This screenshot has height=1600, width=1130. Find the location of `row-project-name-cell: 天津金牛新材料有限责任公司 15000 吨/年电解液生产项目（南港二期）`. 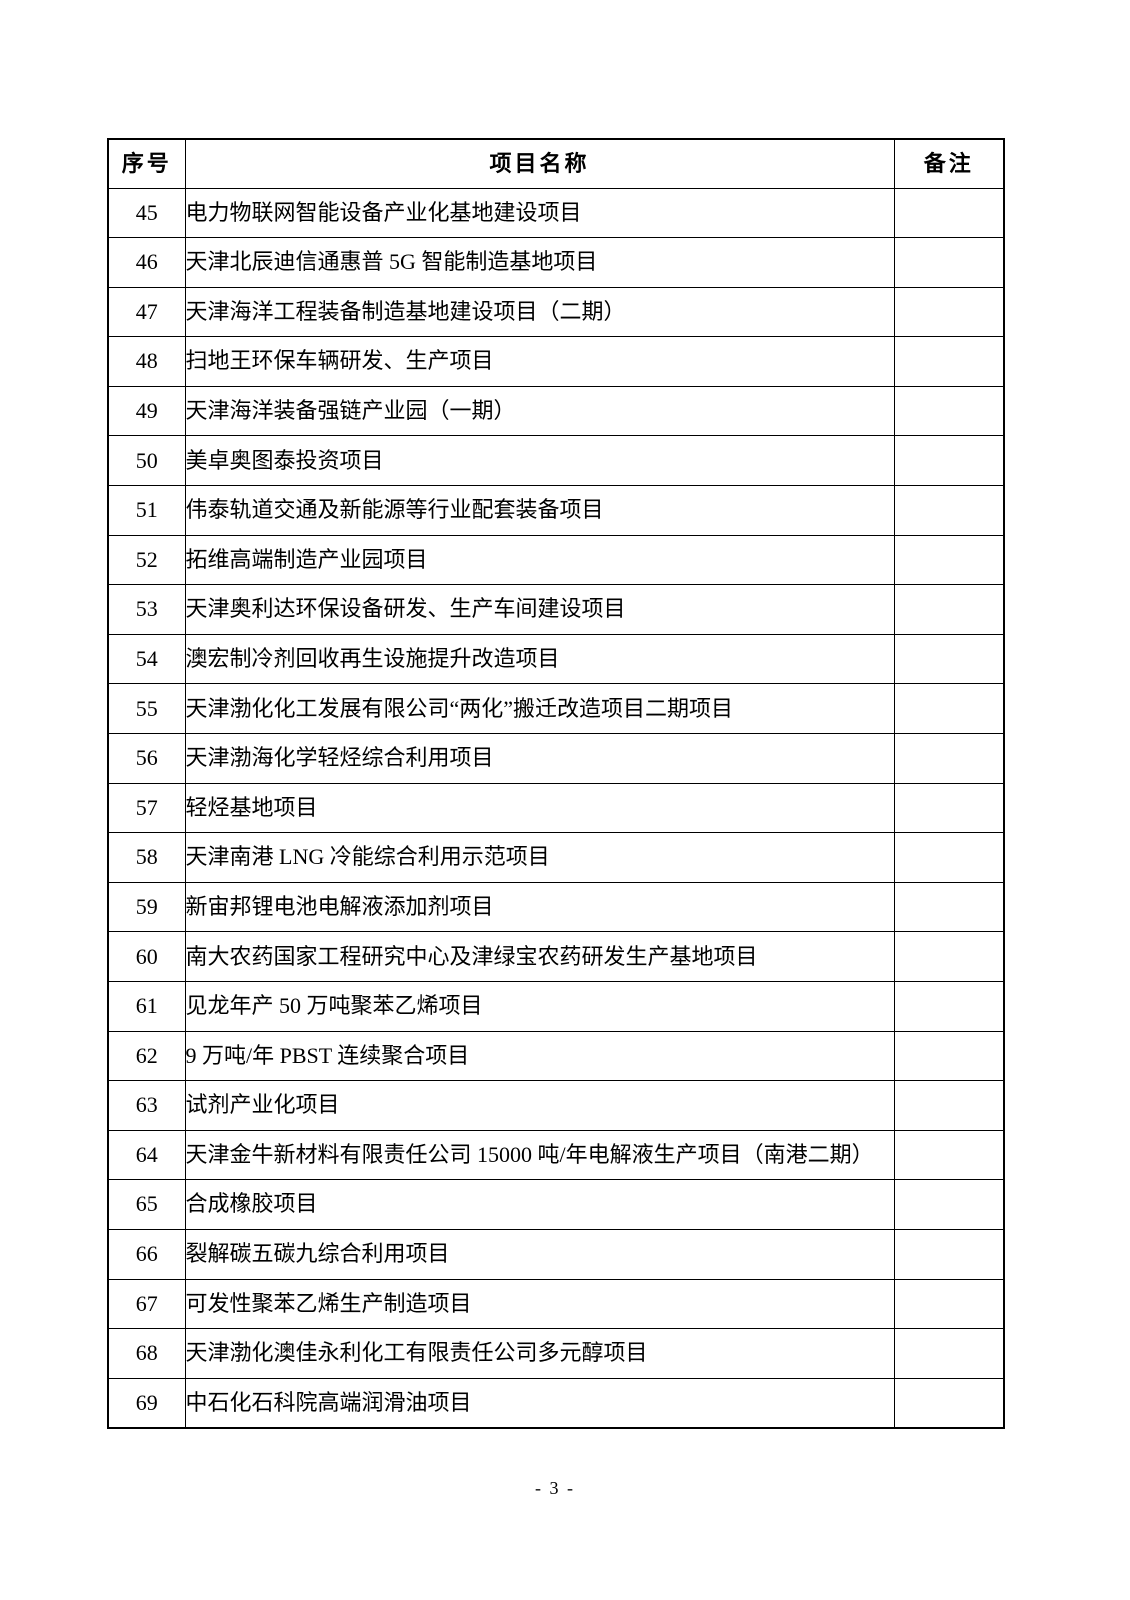

row-project-name-cell: 天津金牛新材料有限责任公司 15000 吨/年电解液生产项目（南港二期） is located at coordinates (539, 1155).